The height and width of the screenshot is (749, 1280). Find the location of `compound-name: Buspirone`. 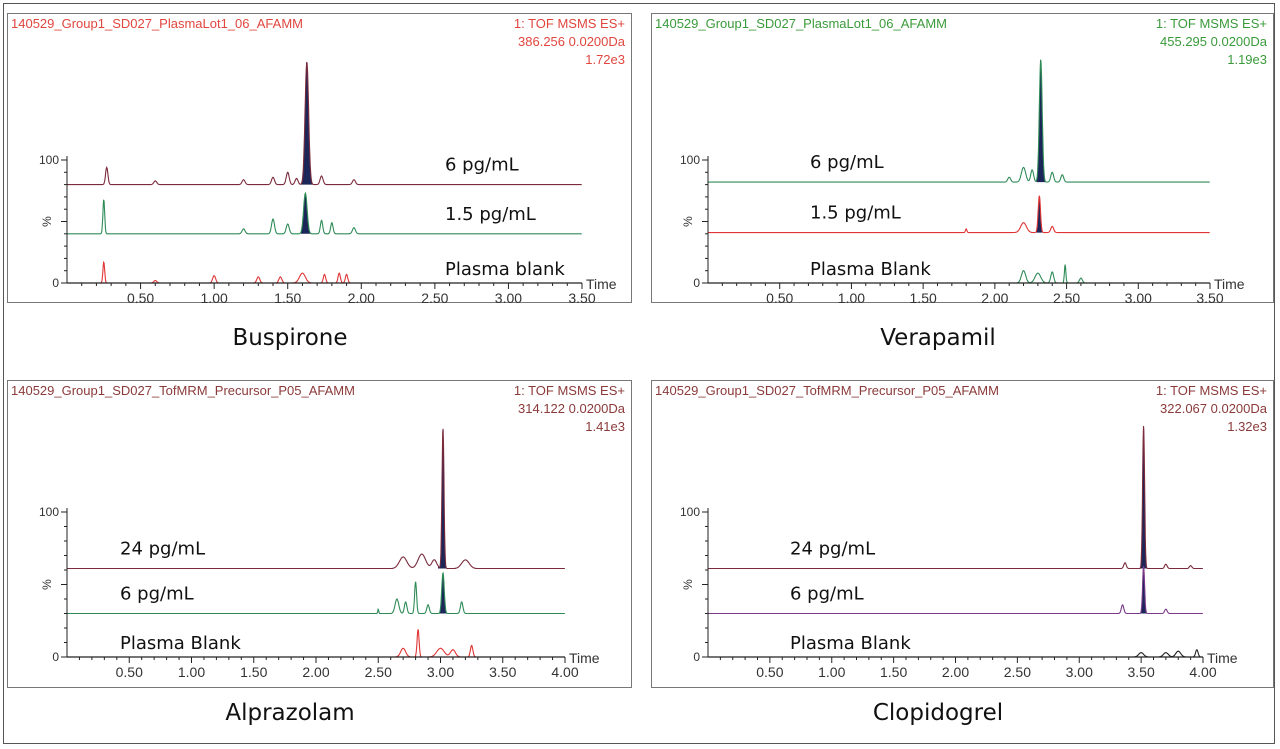

compound-name: Buspirone is located at coordinates (290, 338).